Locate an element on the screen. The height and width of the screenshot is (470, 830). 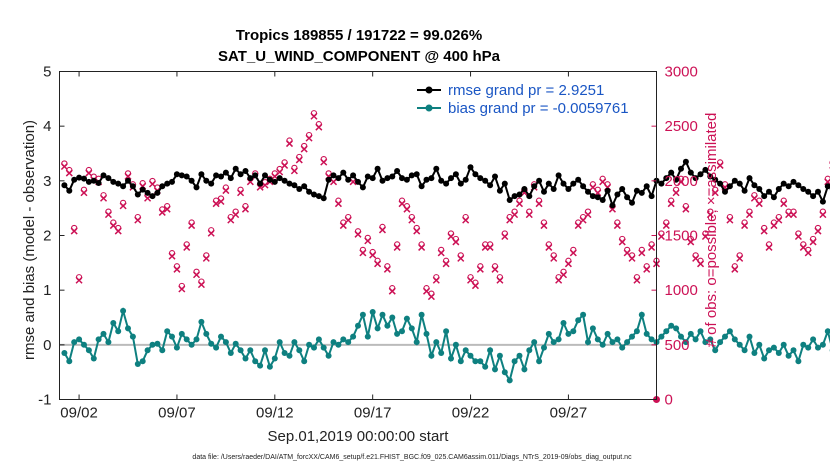
y-right-tick-label: 0 is located at coordinates (669, 400).